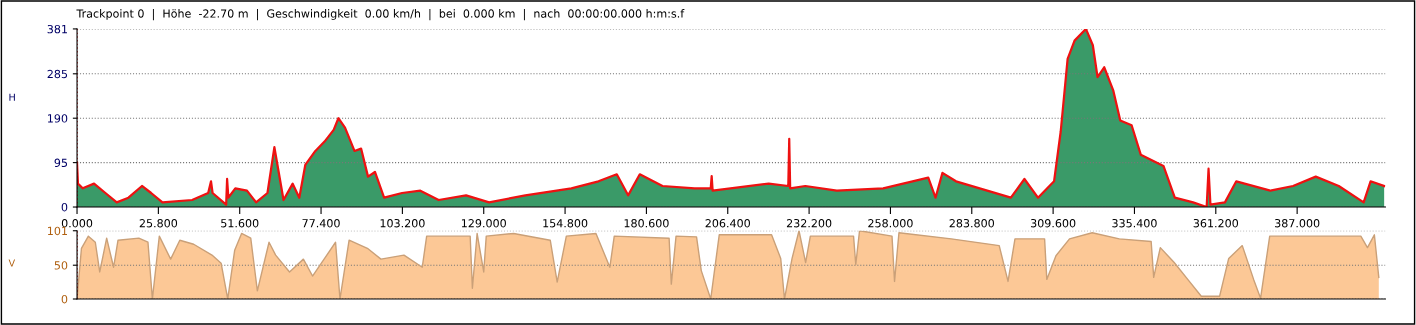 The image size is (1416, 325). Describe the element at coordinates (58, 118) in the screenshot. I see `y-tick-label: 190` at that location.